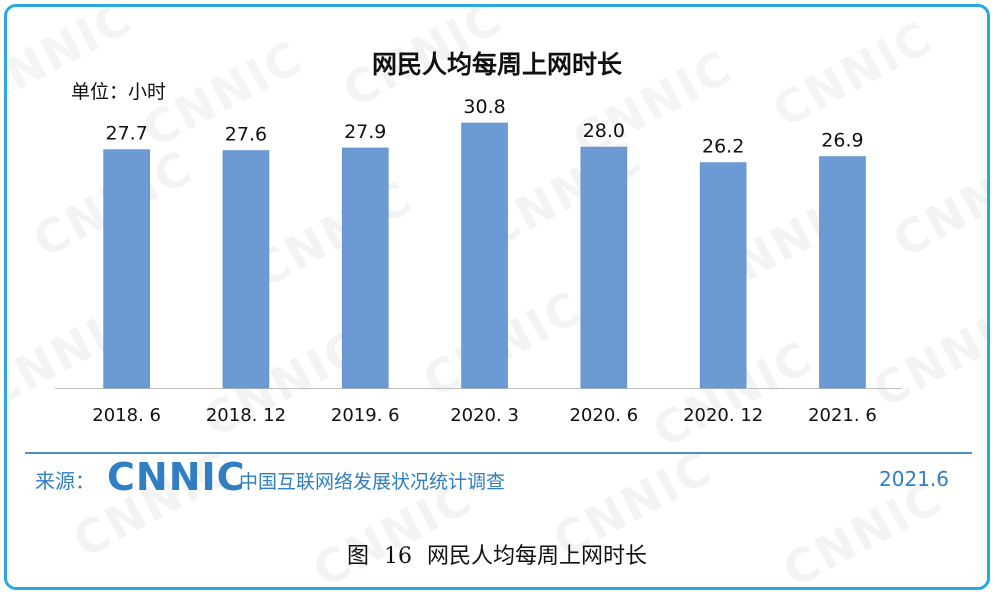 Image resolution: width=994 pixels, height=592 pixels. I want to click on survey-name: 中国互联网络发展状况统计调查, so click(372, 482).